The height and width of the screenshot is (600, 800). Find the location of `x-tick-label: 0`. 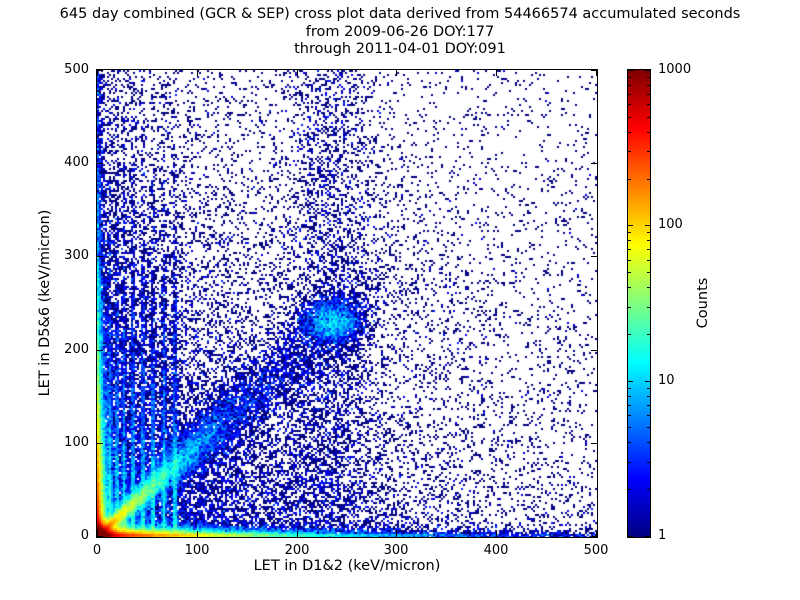

x-tick-label: 0 is located at coordinates (97, 550).